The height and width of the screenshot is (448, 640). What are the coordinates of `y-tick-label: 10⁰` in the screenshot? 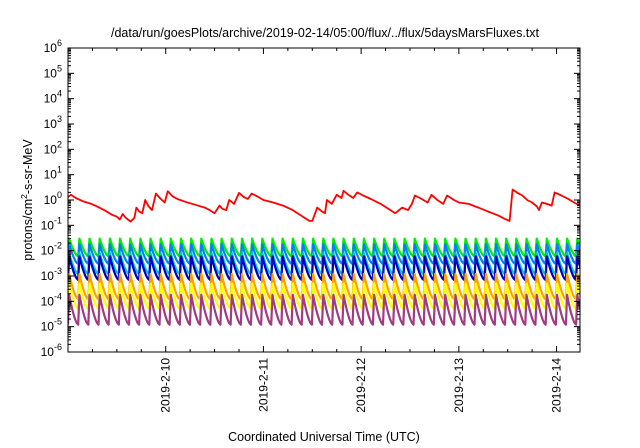 It's located at (53, 198).